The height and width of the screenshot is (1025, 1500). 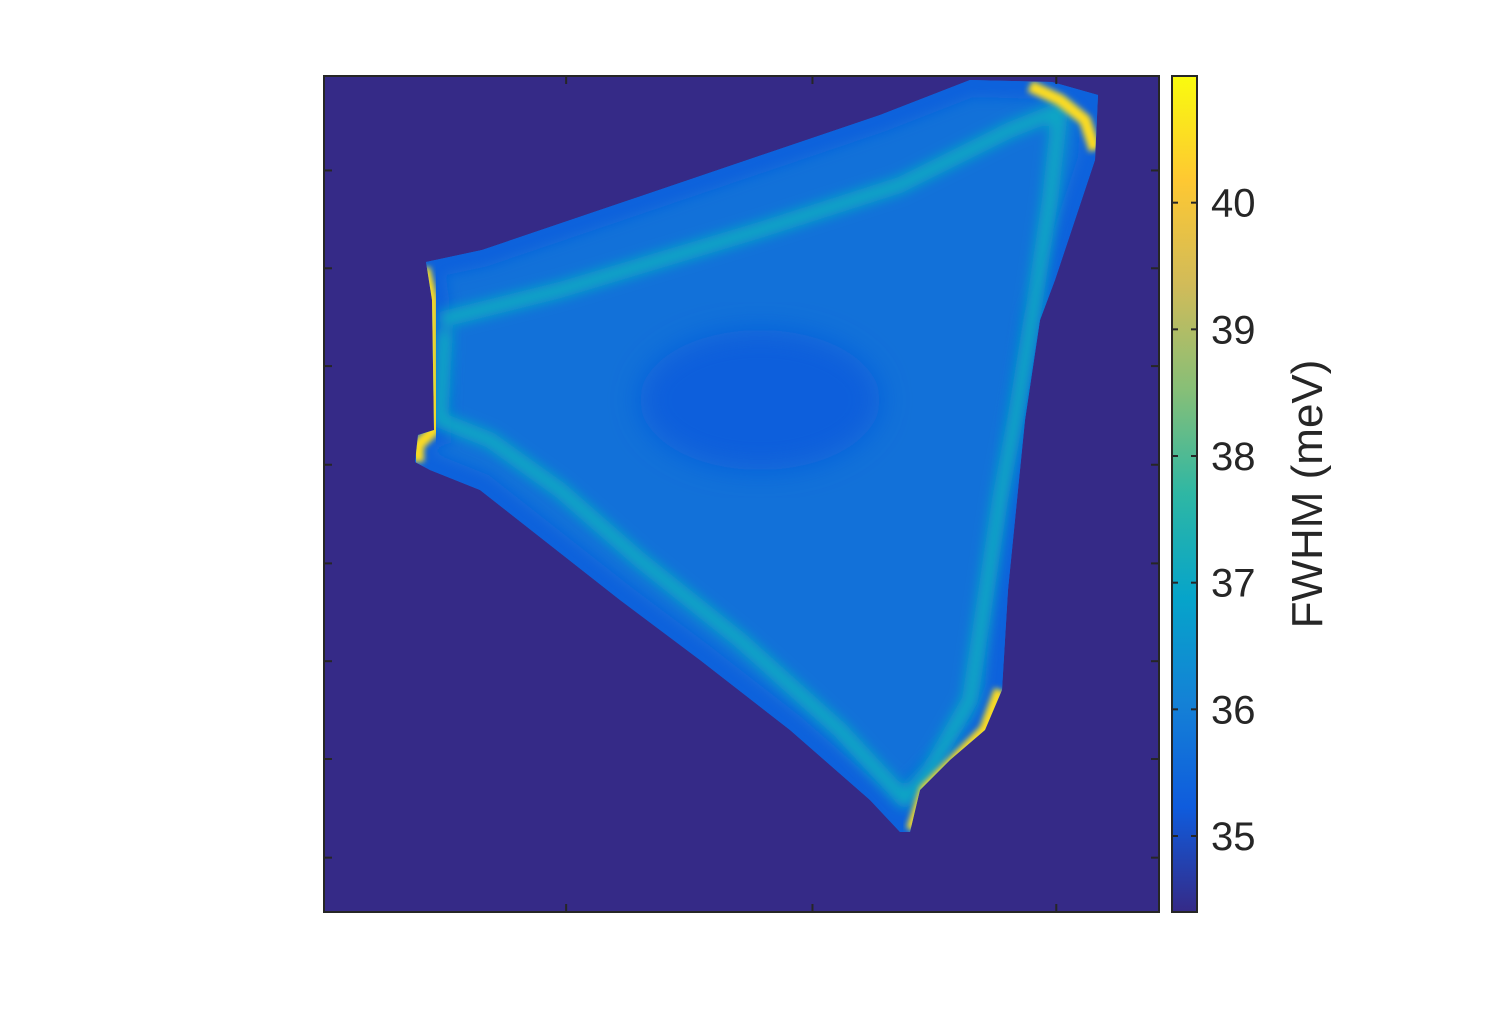 What do you see at coordinates (760, 400) in the screenshot?
I see `flake-low-spot` at bounding box center [760, 400].